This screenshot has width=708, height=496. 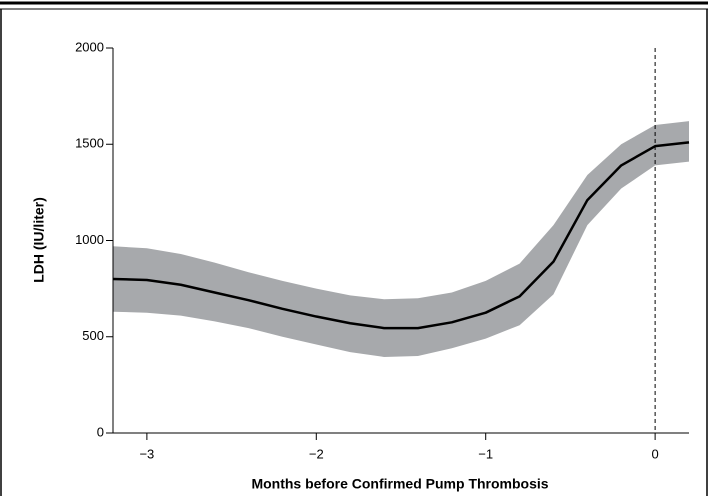 I want to click on y-axis-label: LDH (IU/liter), so click(x=39, y=240).